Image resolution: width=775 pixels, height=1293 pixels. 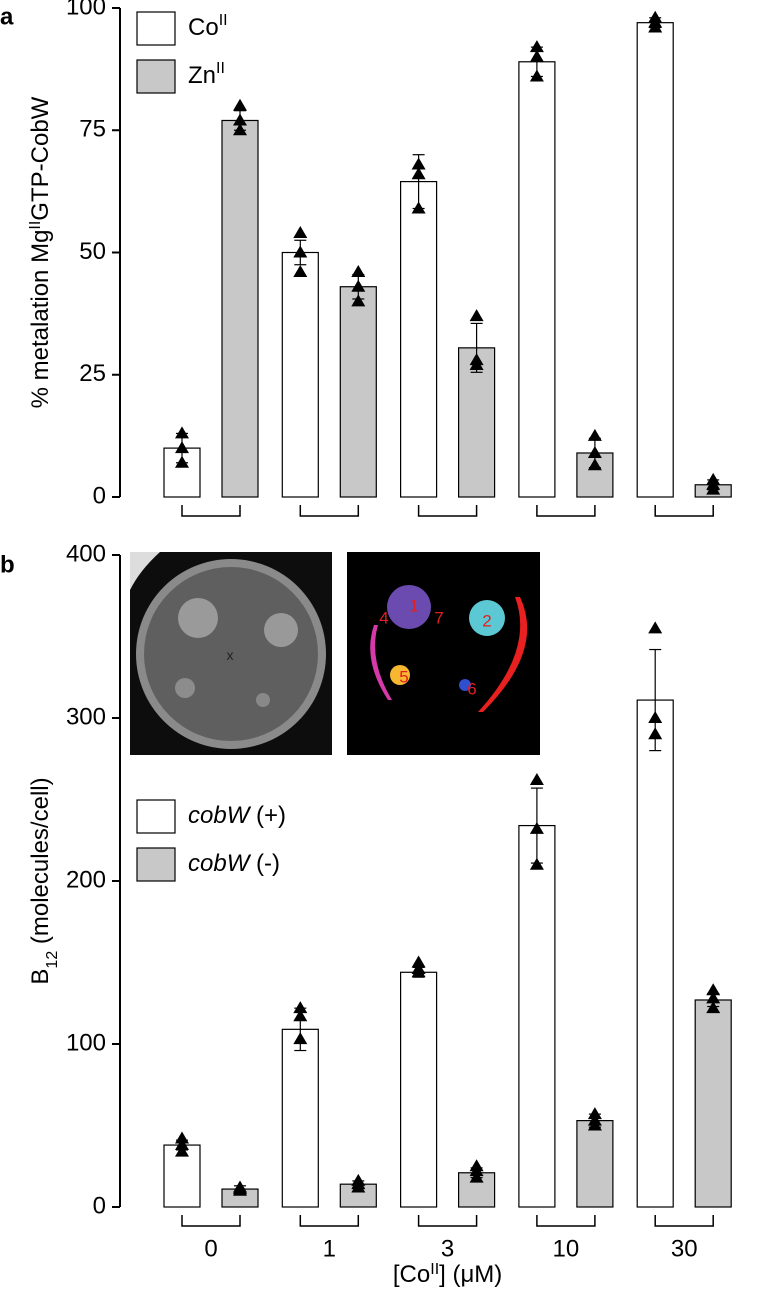 What do you see at coordinates (684, 1248) in the screenshot?
I see `x-tick-label: 30` at bounding box center [684, 1248].